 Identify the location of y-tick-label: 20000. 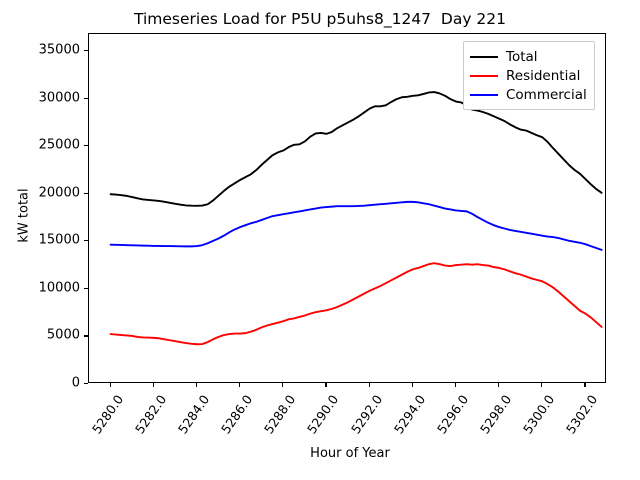
(59, 193).